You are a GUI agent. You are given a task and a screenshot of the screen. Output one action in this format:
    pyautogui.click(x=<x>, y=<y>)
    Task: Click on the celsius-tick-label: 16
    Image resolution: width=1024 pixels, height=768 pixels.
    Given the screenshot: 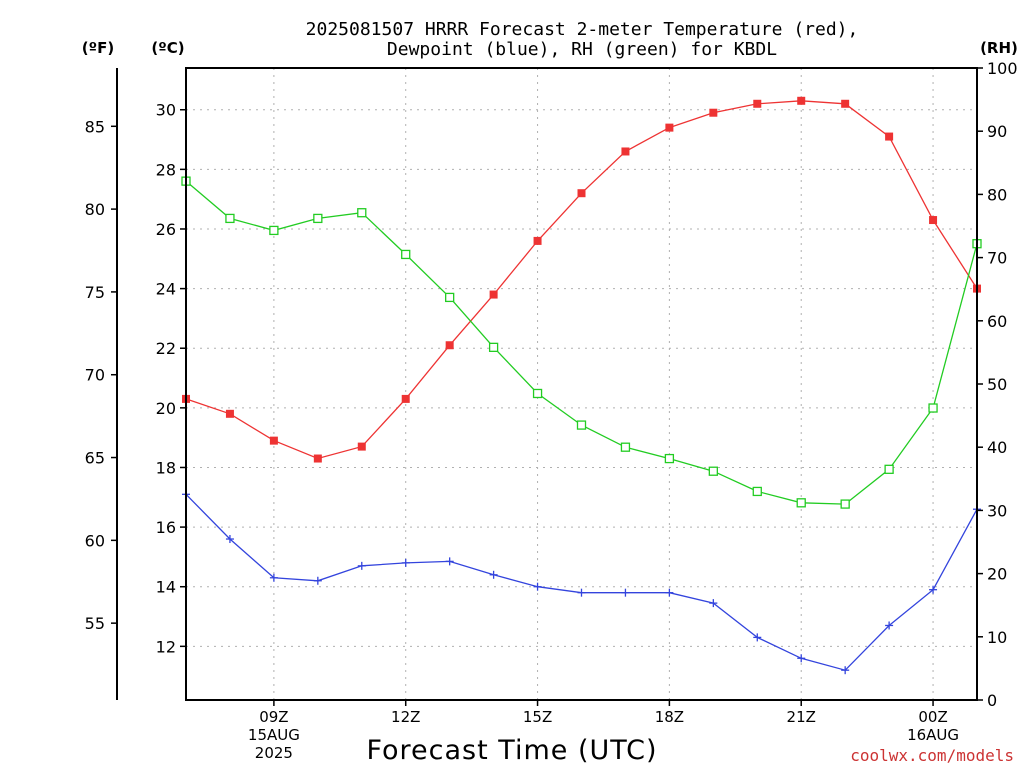 What is the action you would take?
    pyautogui.click(x=166, y=527)
    